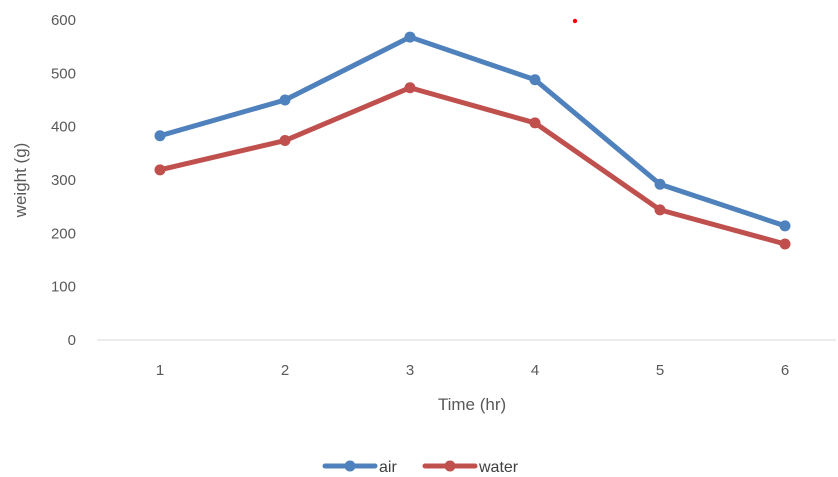  What do you see at coordinates (660, 370) in the screenshot?
I see `x-tick-label: 5` at bounding box center [660, 370].